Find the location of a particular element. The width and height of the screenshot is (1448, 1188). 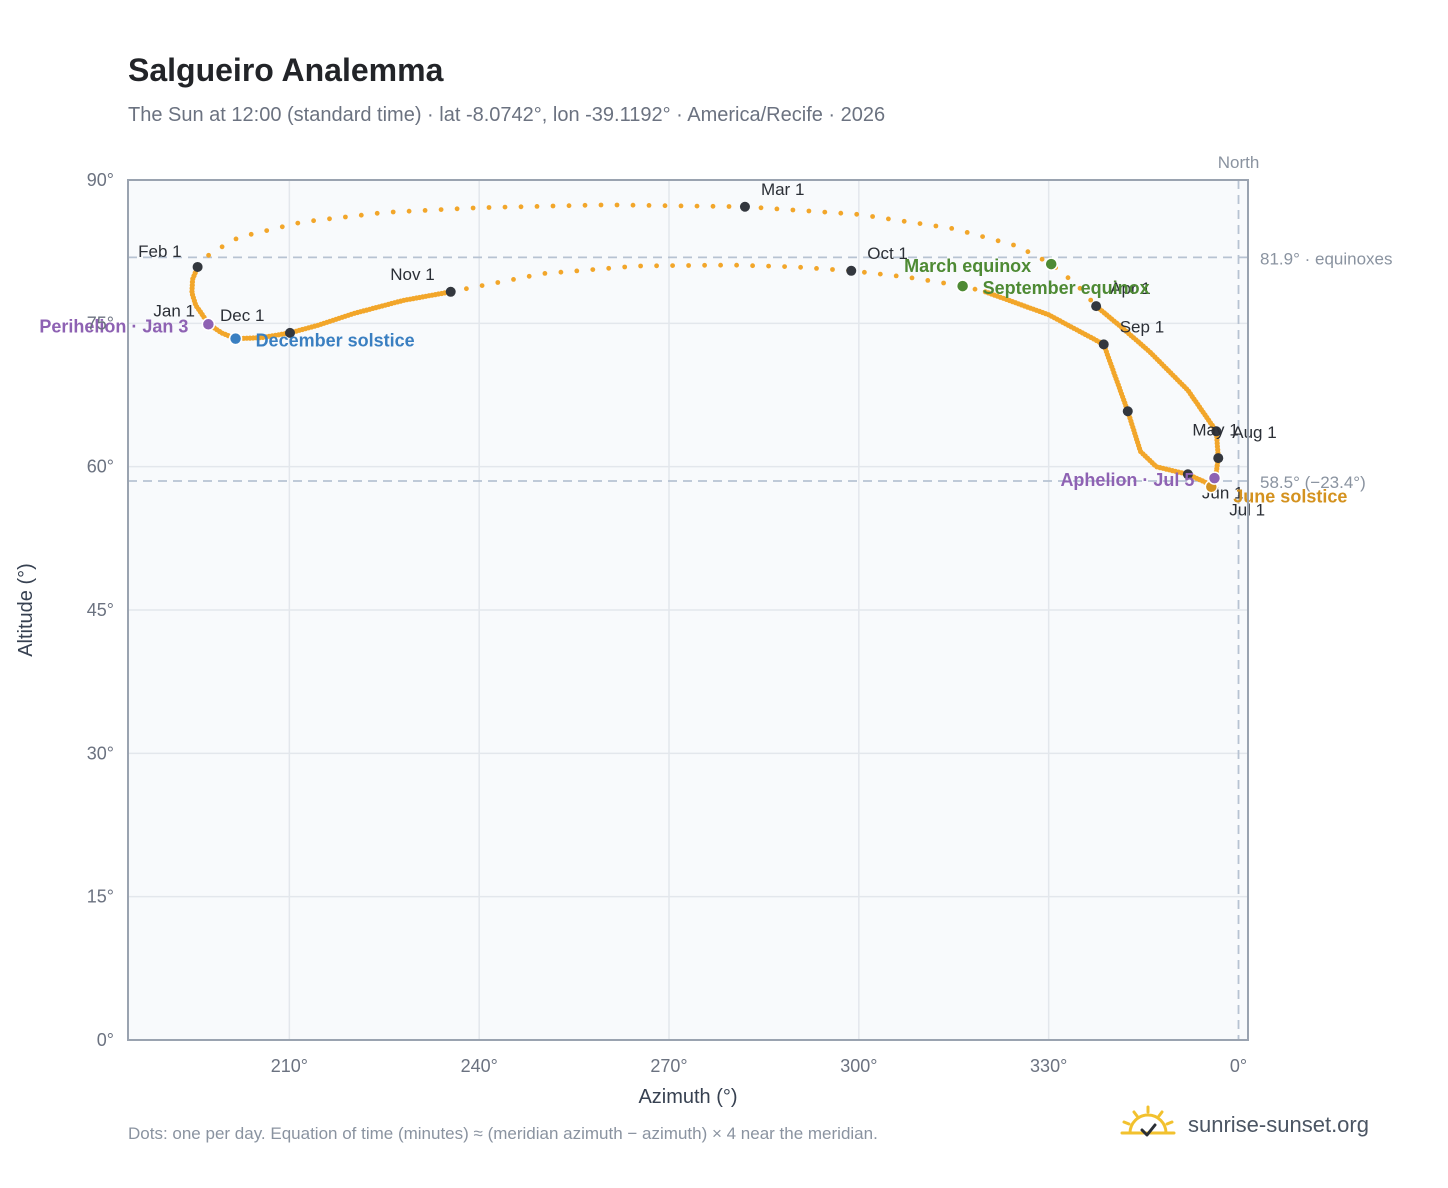

x-tick-label: 330° is located at coordinates (1048, 1066).